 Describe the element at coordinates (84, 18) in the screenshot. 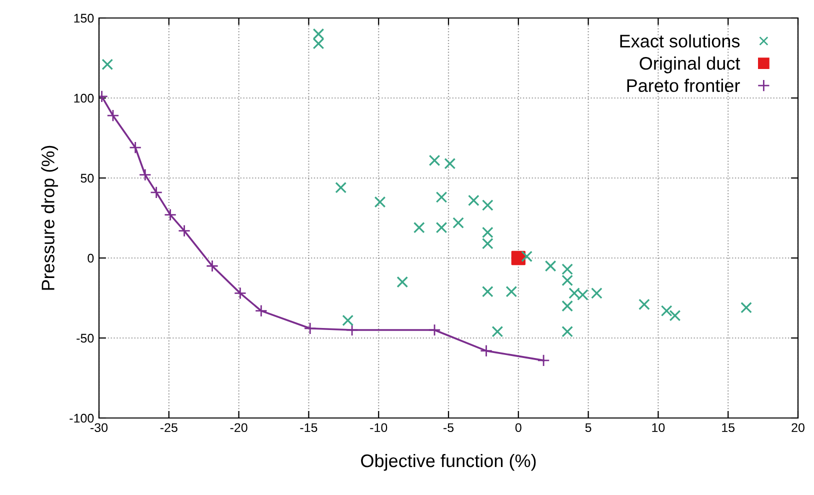

I see `y-tick-label: 150` at that location.